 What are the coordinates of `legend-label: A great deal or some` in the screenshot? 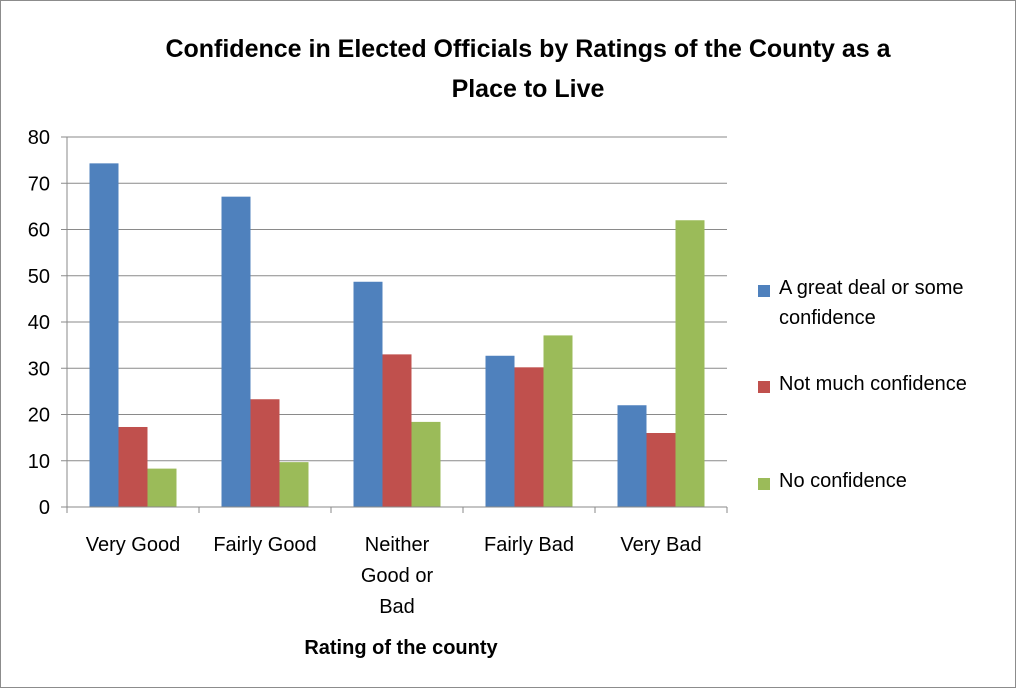 It's located at (871, 288).